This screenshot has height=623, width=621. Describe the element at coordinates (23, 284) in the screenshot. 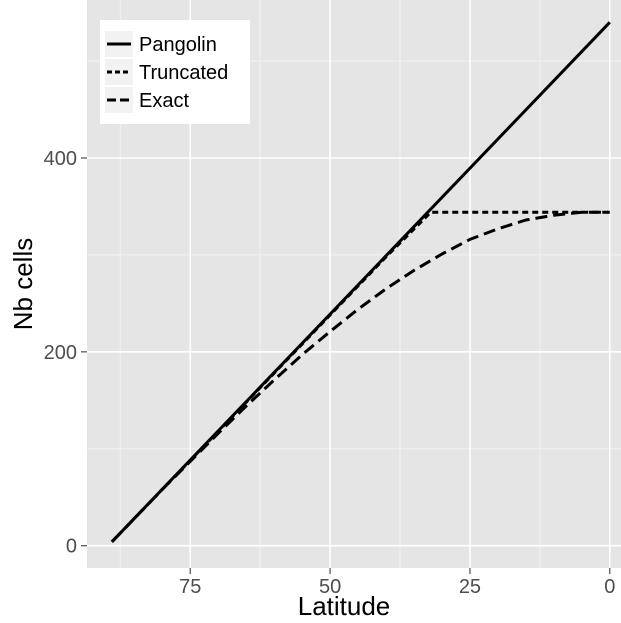

I see `y-axis-title: Nb cells` at that location.